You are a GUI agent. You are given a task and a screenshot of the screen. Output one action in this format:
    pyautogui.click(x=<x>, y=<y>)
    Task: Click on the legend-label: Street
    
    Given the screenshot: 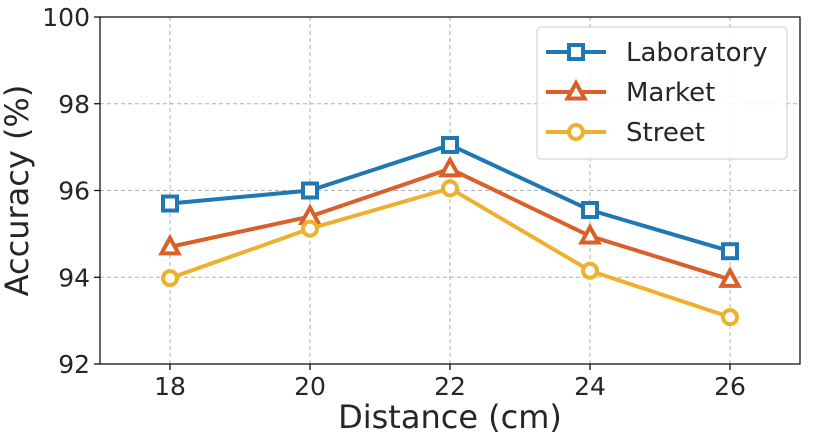 What is the action you would take?
    pyautogui.click(x=665, y=133)
    